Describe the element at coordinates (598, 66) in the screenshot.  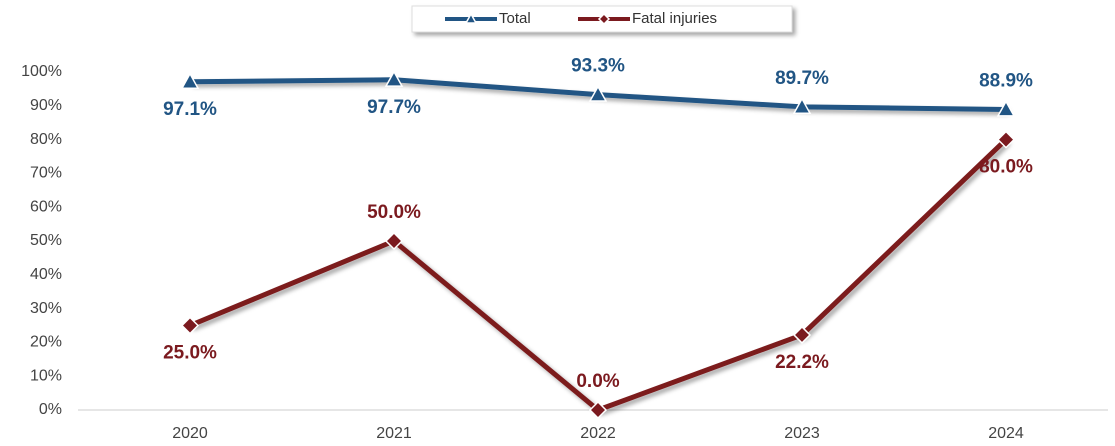
I see `data-label: 93.3%` at that location.